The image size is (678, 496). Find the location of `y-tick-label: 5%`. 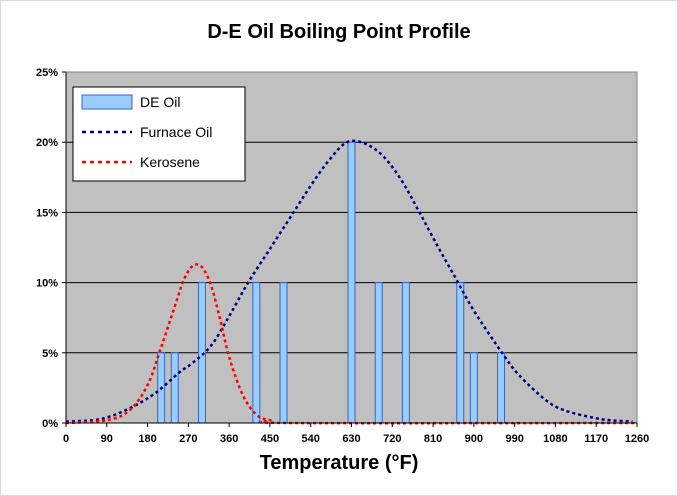

y-tick-label: 5% is located at coordinates (50, 354).